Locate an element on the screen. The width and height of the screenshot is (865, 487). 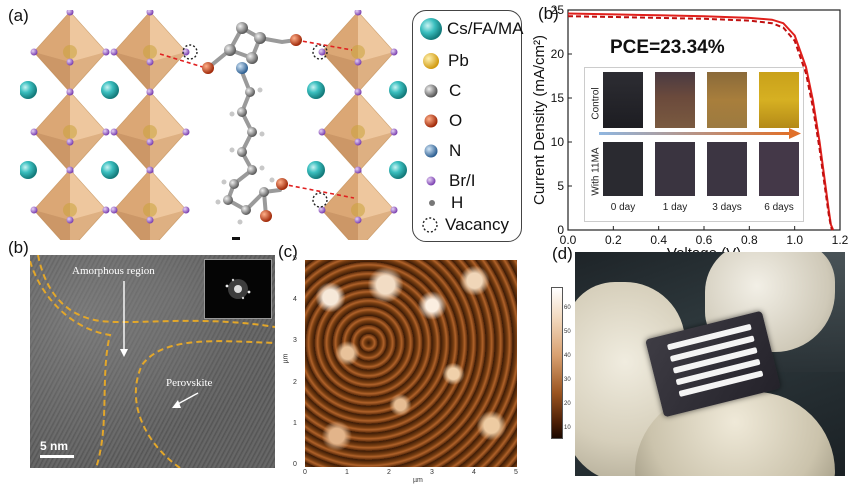
jv-series-dashed is located at coordinates (700, 123).